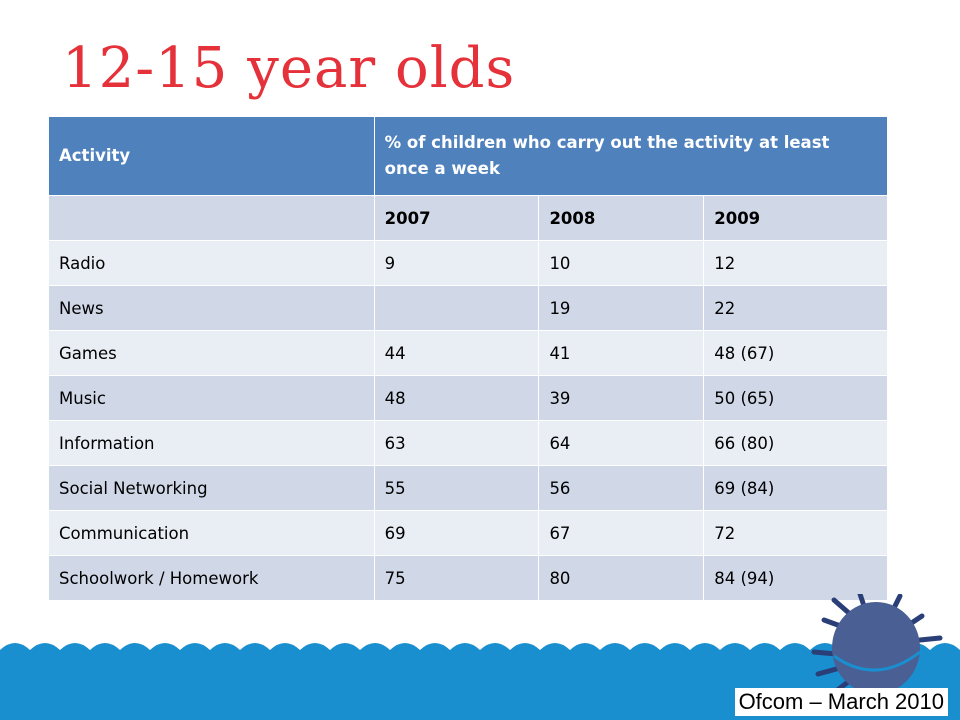  Describe the element at coordinates (795, 398) in the screenshot. I see `value-2009: 50 (65)` at that location.